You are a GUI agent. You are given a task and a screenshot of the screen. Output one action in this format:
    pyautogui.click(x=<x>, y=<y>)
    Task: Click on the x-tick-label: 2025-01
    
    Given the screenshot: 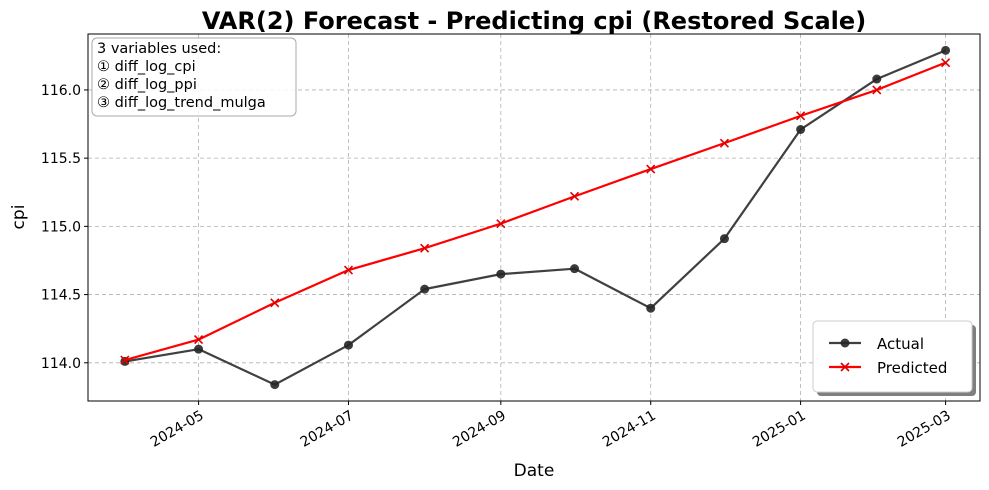 What is the action you would take?
    pyautogui.click(x=779, y=429)
    